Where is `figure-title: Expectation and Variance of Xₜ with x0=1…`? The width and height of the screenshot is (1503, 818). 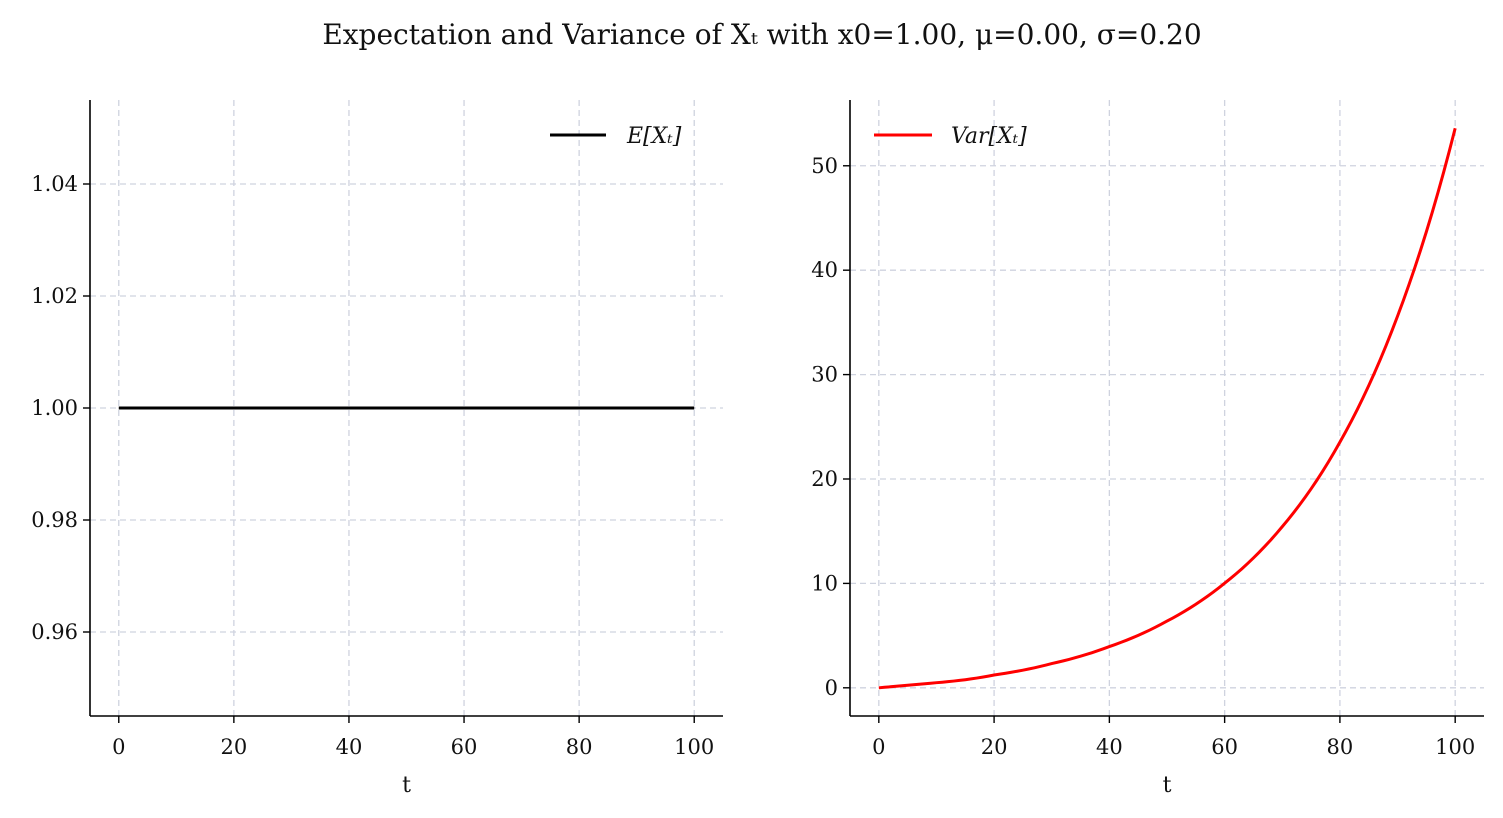
figure-title: Expectation and Variance of Xₜ with x0=1… is located at coordinates (761, 34).